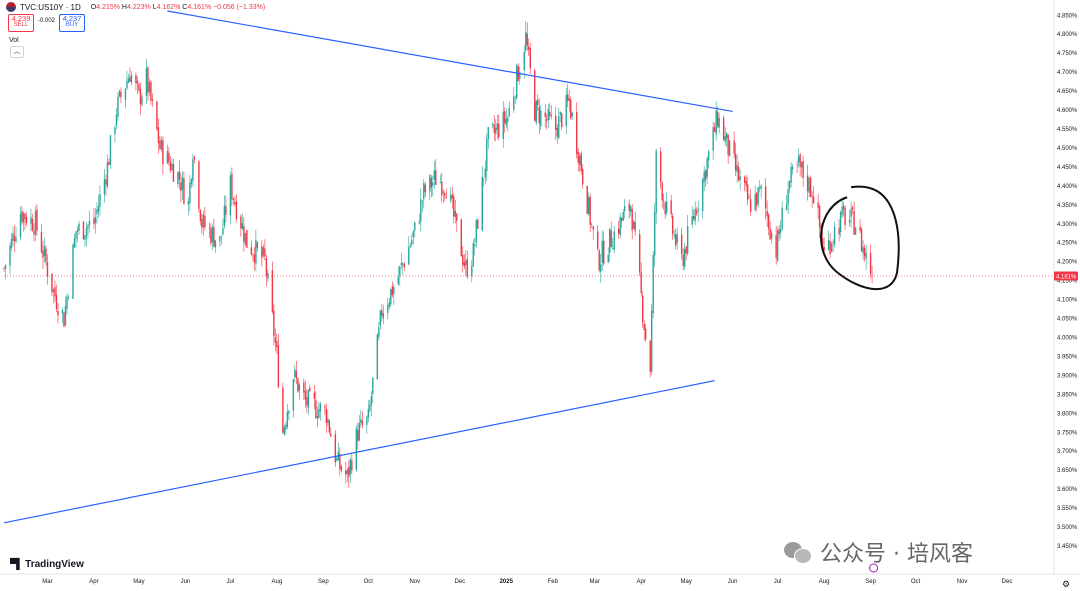 Image resolution: width=1080 pixels, height=591 pixels. What do you see at coordinates (16, 564) in the screenshot?
I see `tradingview-mark-icon: ▀▌` at bounding box center [16, 564].